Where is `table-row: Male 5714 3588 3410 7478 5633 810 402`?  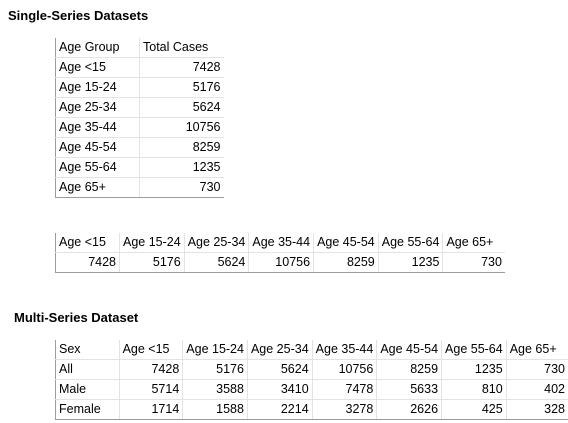 table-row: Male 5714 3588 3410 7478 5633 810 402 is located at coordinates (311, 389).